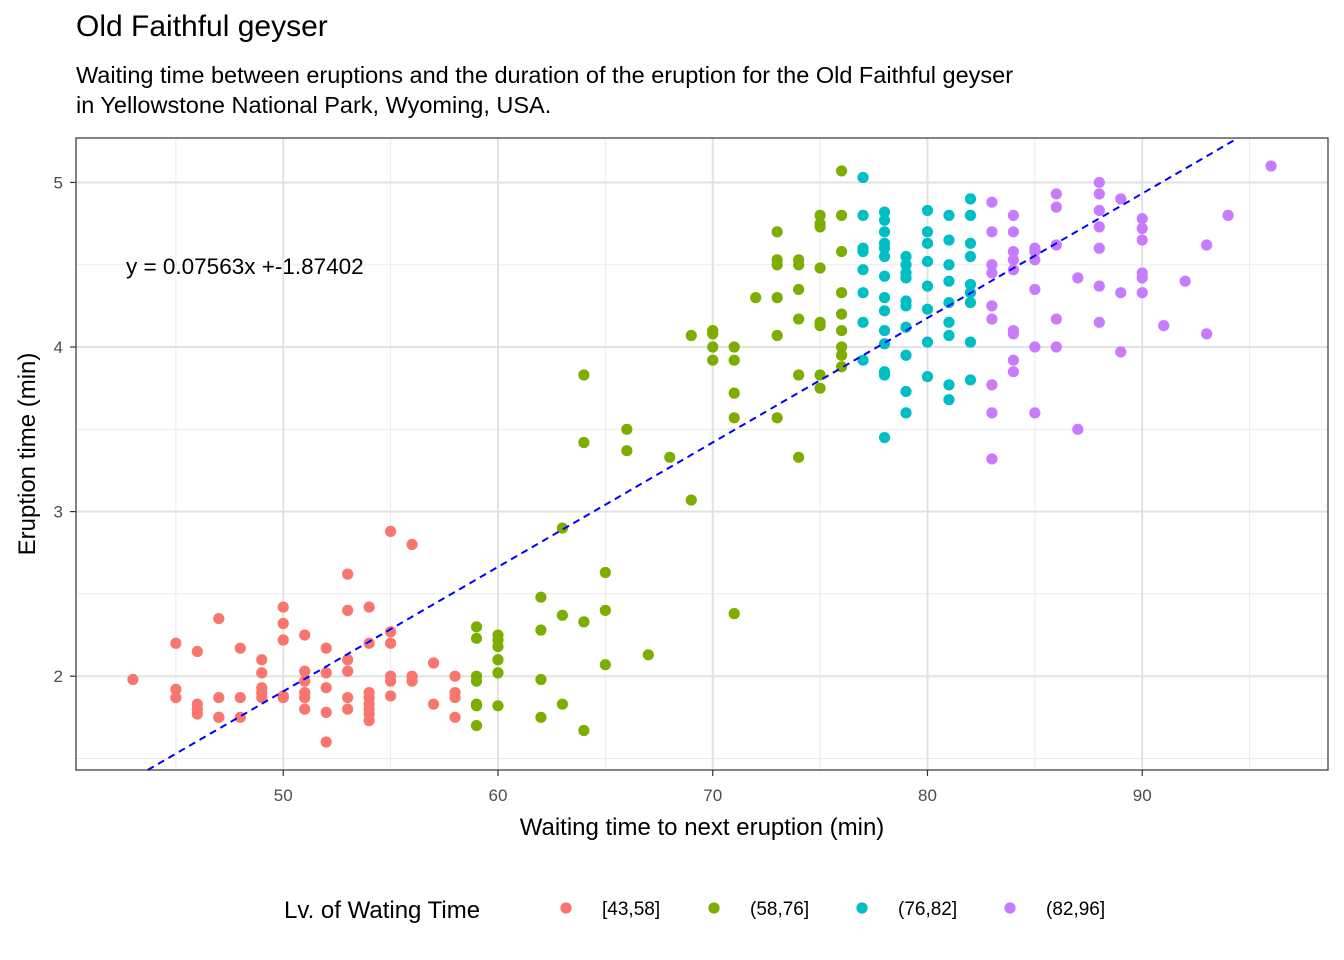 Image resolution: width=1344 pixels, height=960 pixels. Describe the element at coordinates (202, 26) in the screenshot. I see `chart-title: Old Faithful geyser` at that location.